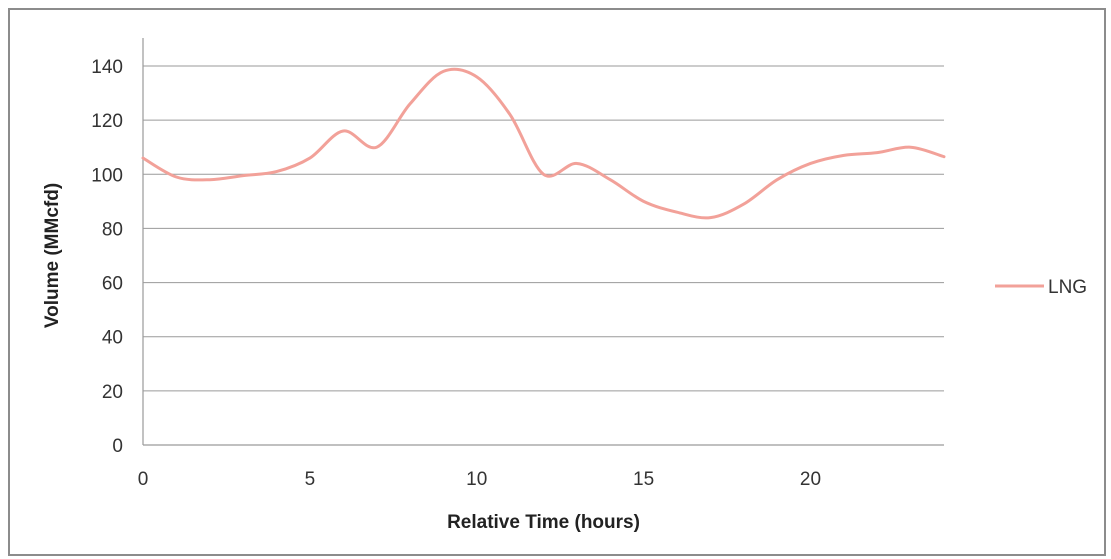 Image resolution: width=1111 pixels, height=559 pixels. What do you see at coordinates (810, 479) in the screenshot?
I see `x-tick-label-20: 20` at bounding box center [810, 479].